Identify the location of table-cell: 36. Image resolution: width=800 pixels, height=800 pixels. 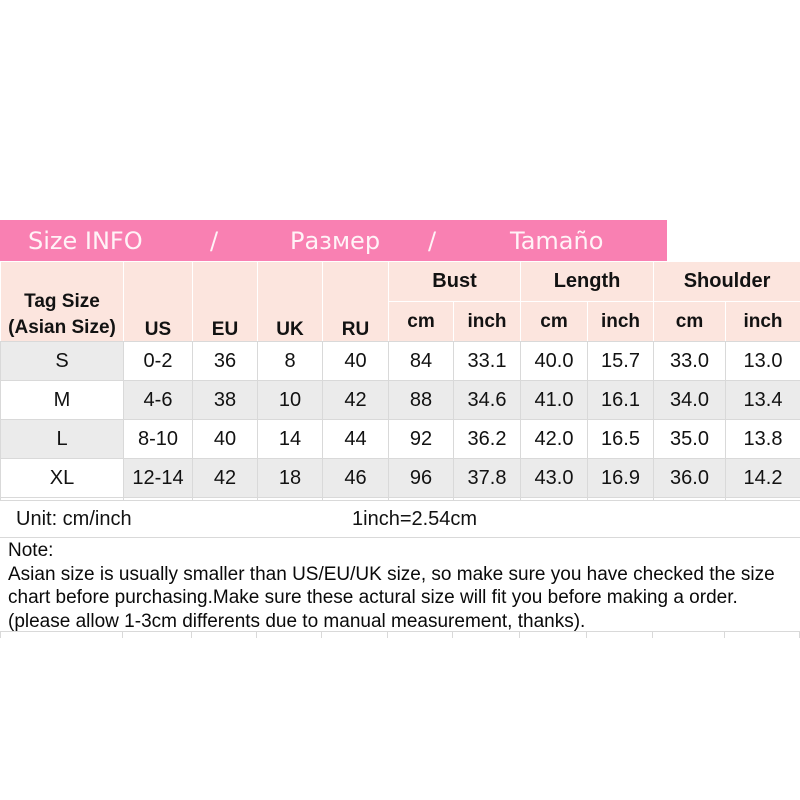
(225, 361).